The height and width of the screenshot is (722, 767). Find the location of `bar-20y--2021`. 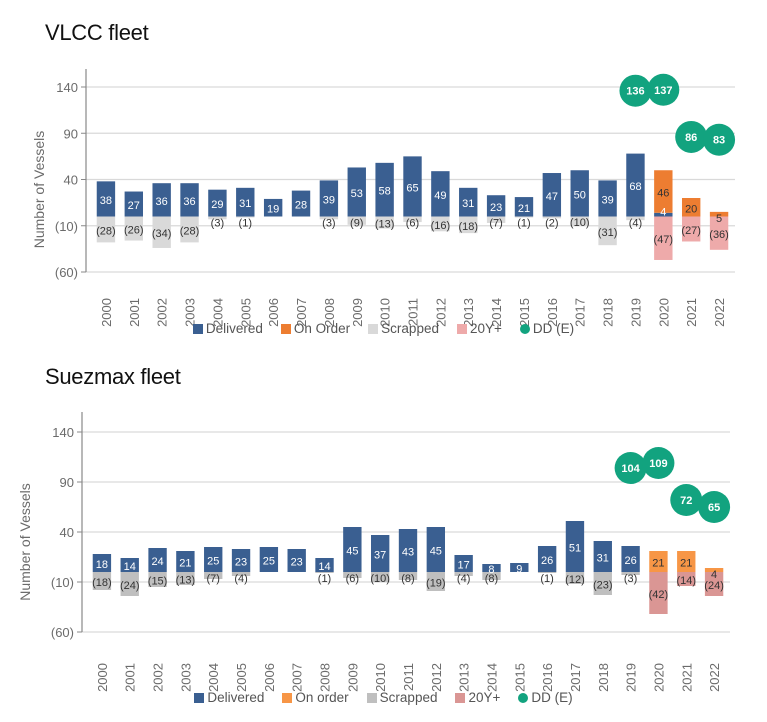

bar-20y--2021 is located at coordinates (686, 579).